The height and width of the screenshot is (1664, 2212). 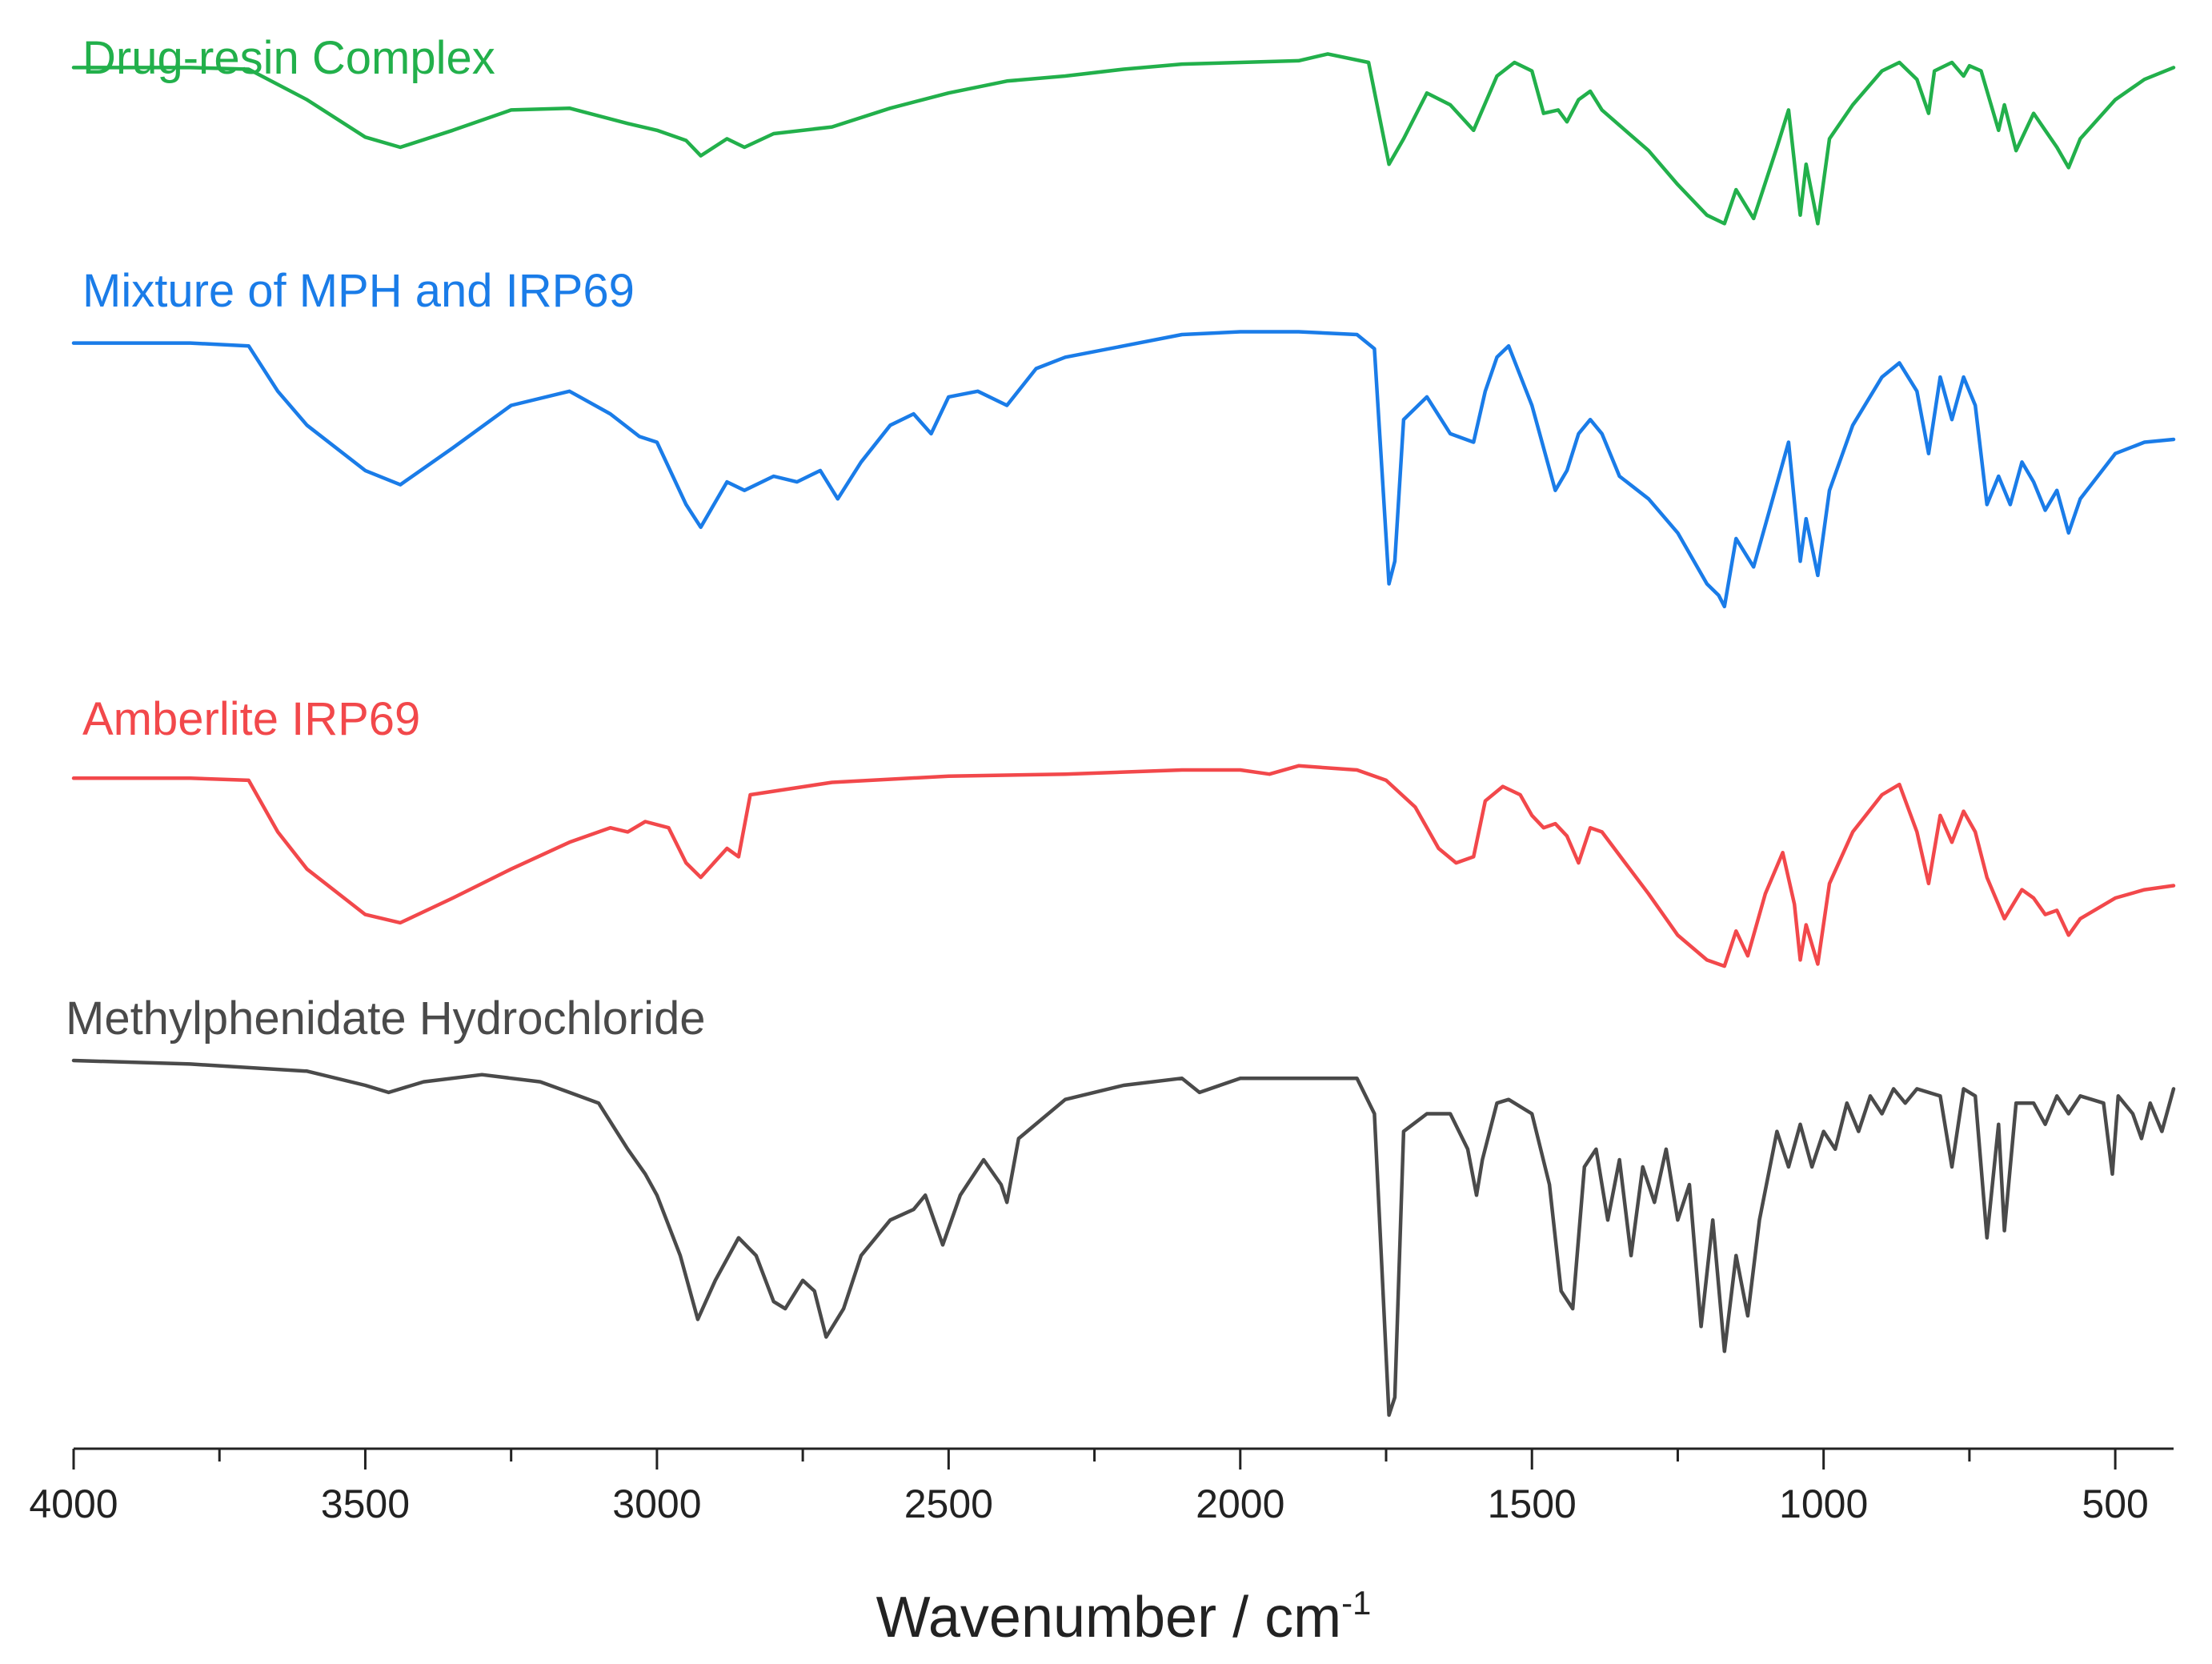 What do you see at coordinates (1356, 1603) in the screenshot?
I see `x-axis-title-superscript: -1` at bounding box center [1356, 1603].